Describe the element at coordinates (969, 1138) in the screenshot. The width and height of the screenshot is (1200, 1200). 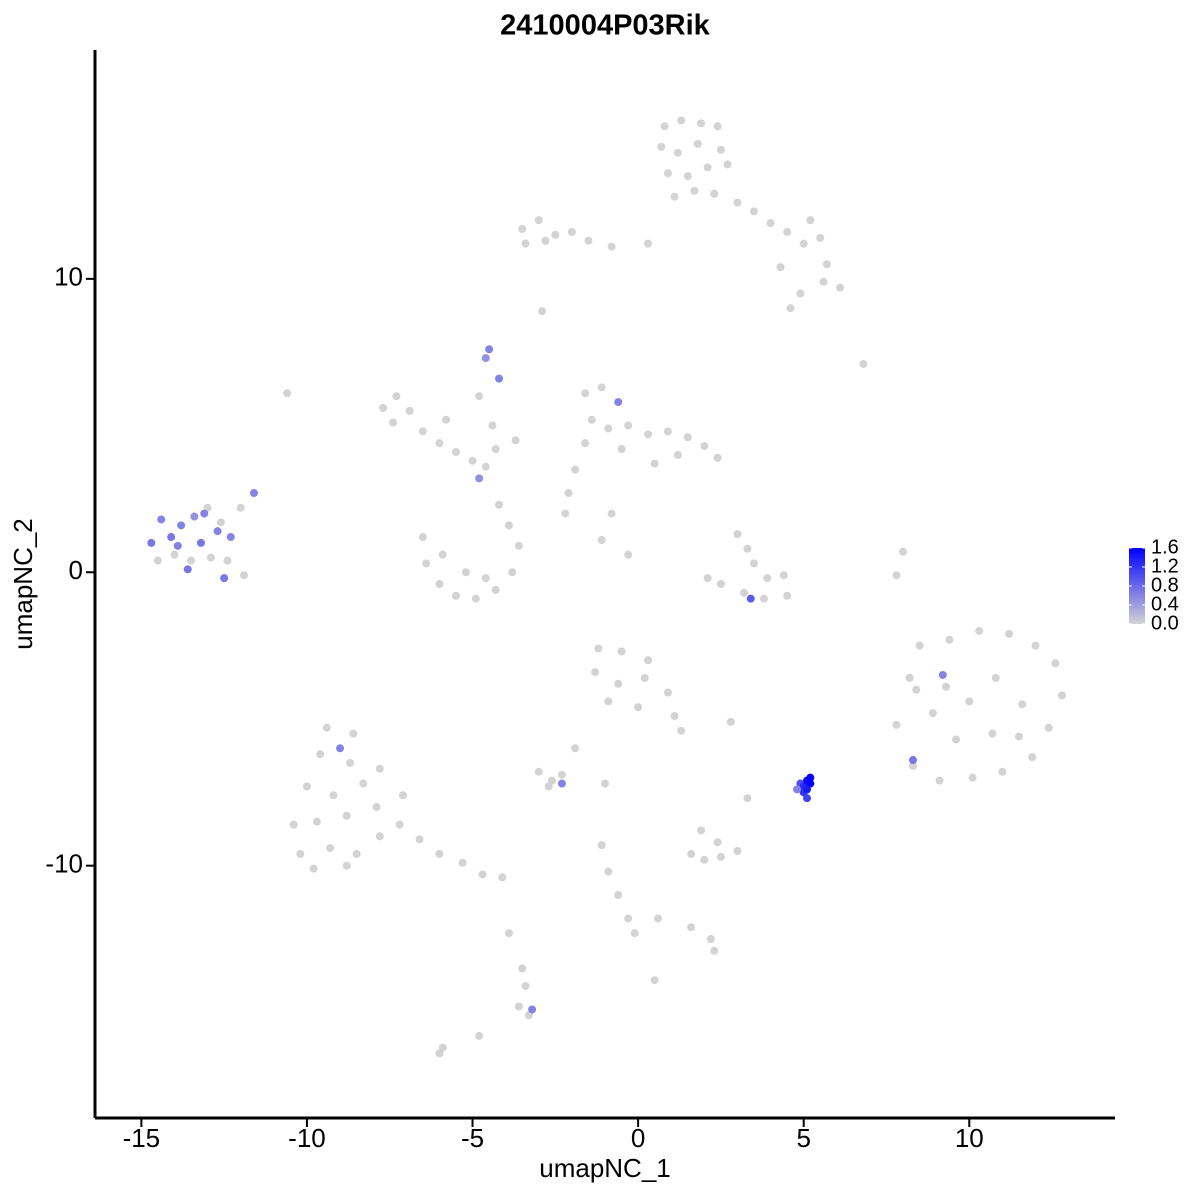
I see `x-tick-label: 10` at that location.